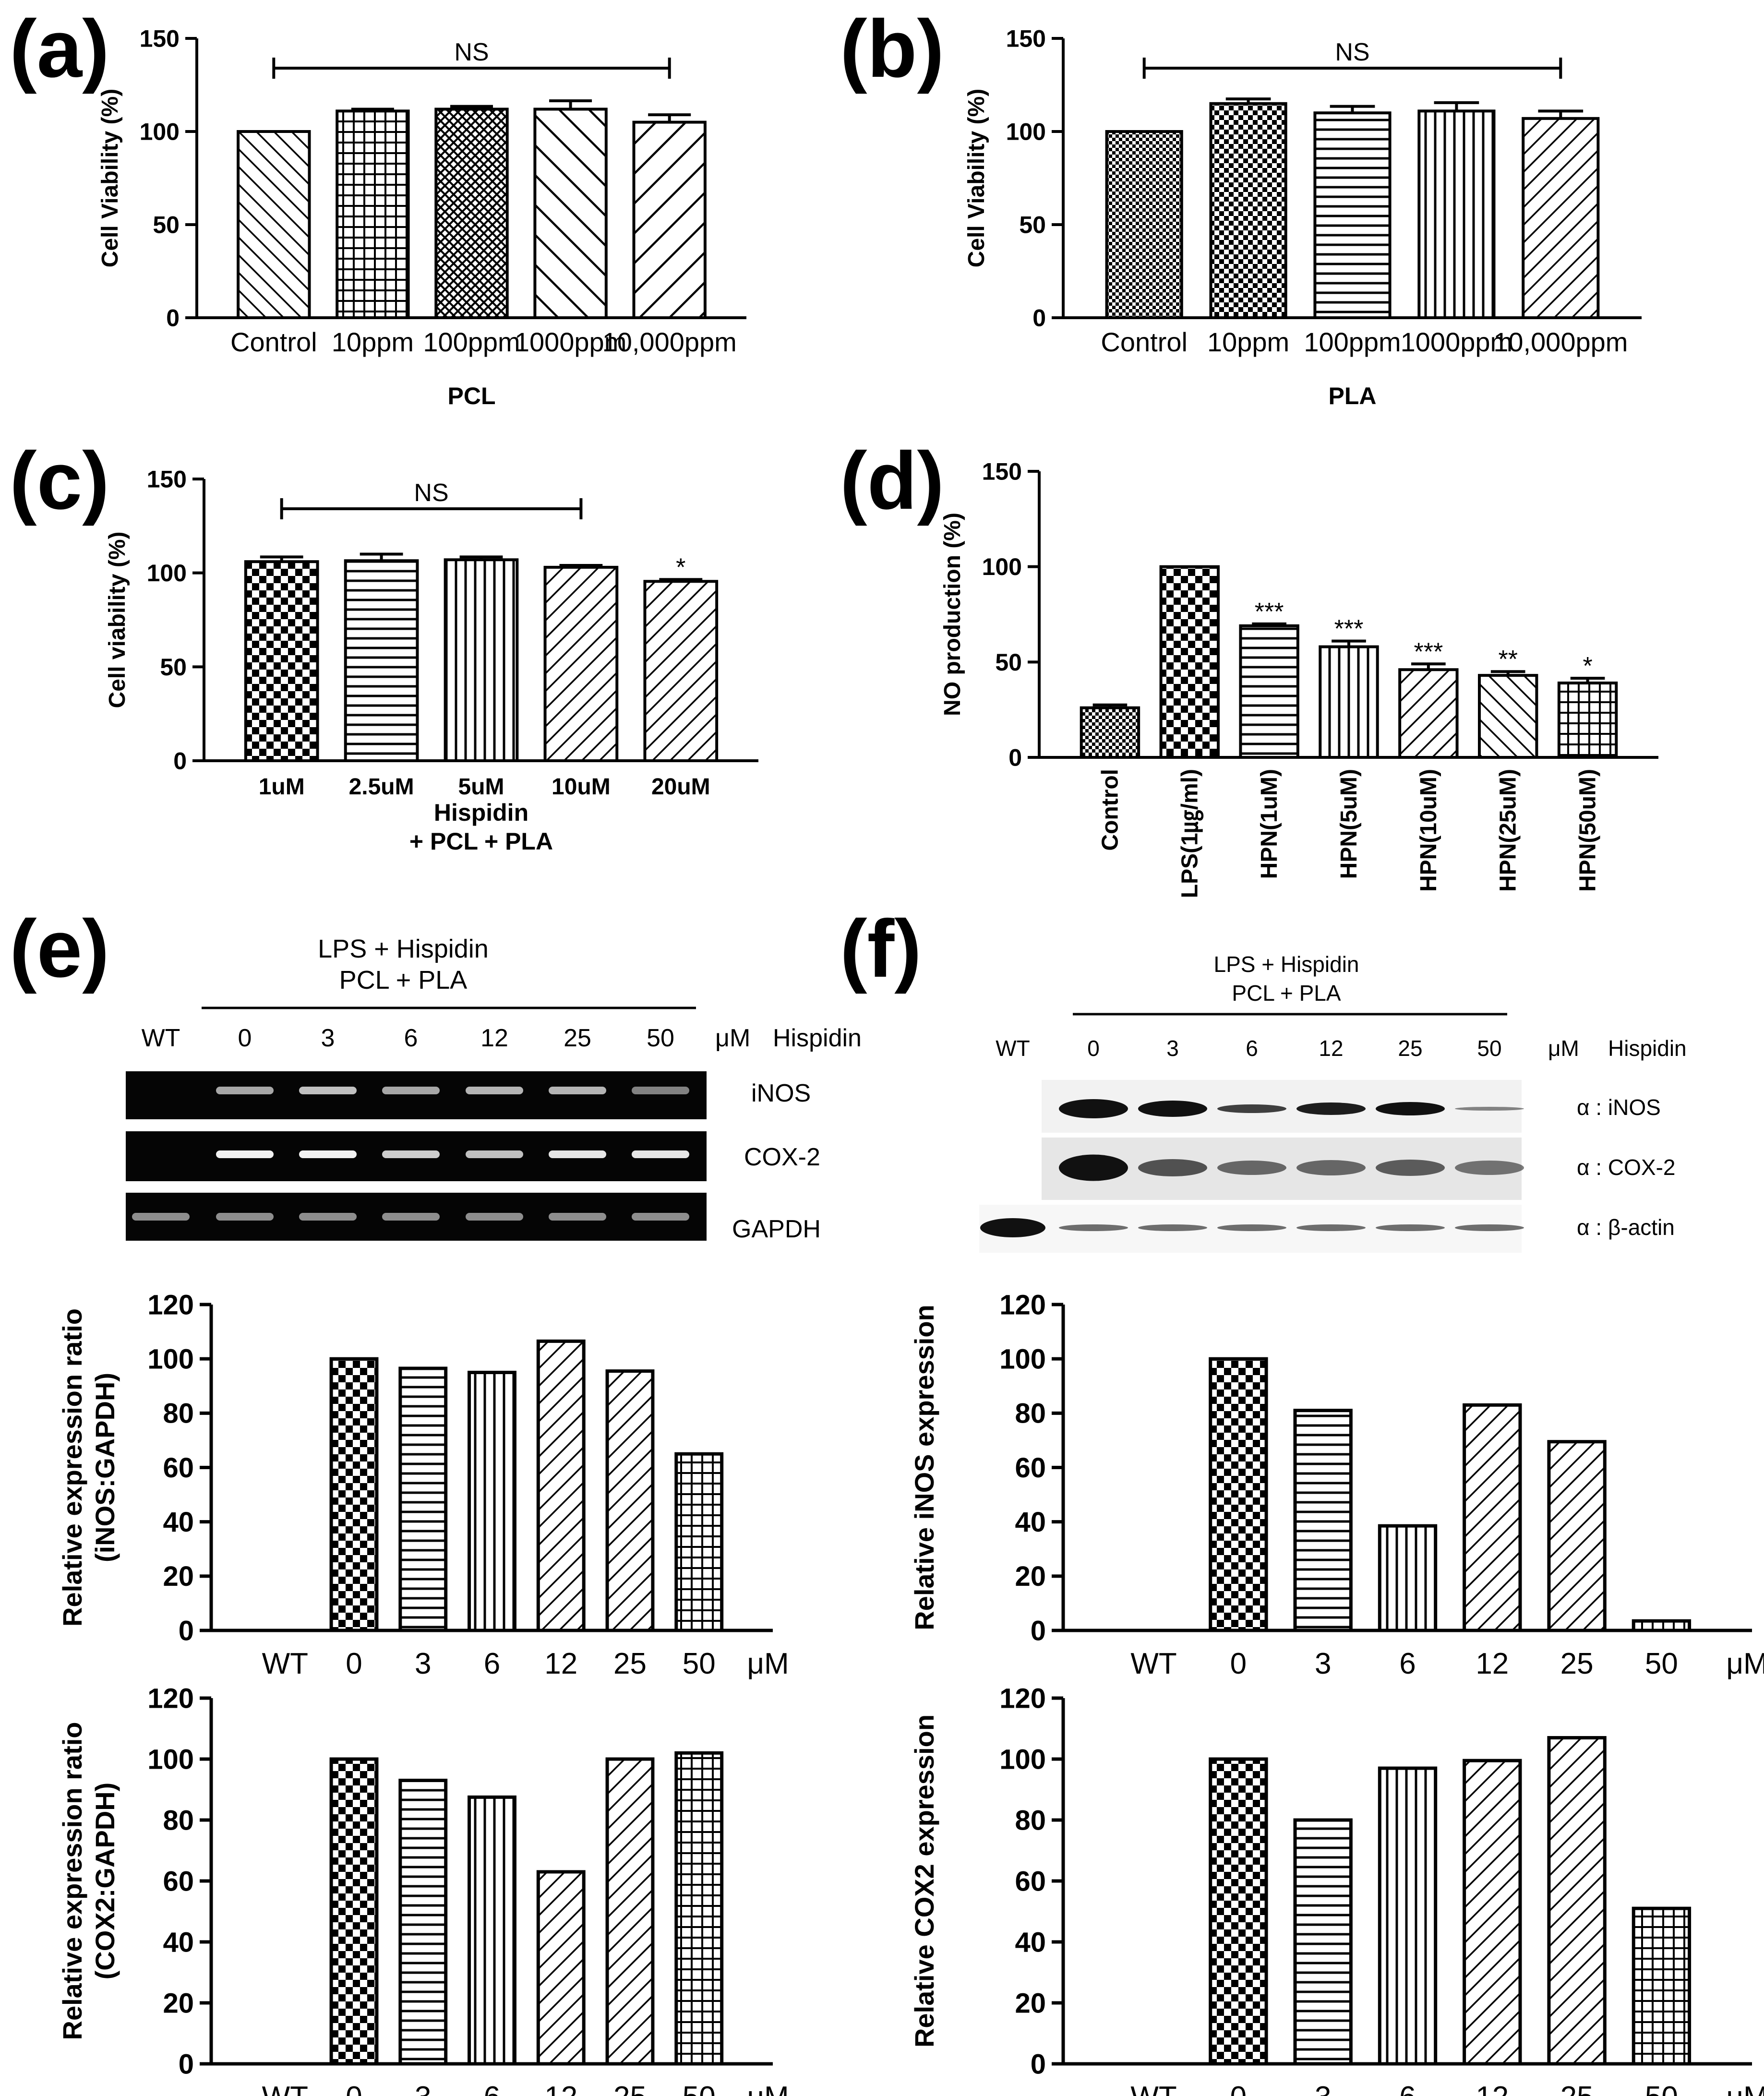 The width and height of the screenshot is (1764, 2096). What do you see at coordinates (160, 132) in the screenshot?
I see `y-tick-label-a-2: 100` at bounding box center [160, 132].